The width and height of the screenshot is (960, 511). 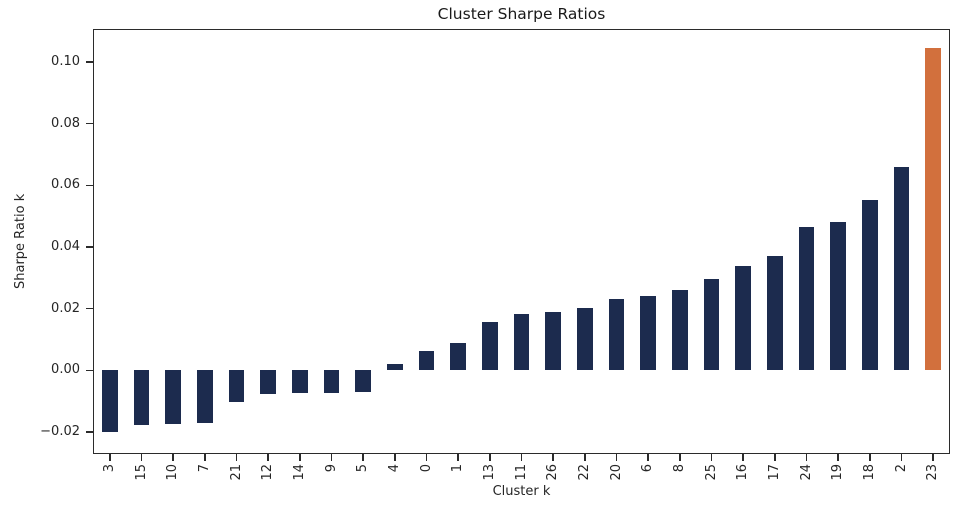 What do you see at coordinates (458, 468) in the screenshot?
I see `x-tick-label-1: 1` at bounding box center [458, 468].